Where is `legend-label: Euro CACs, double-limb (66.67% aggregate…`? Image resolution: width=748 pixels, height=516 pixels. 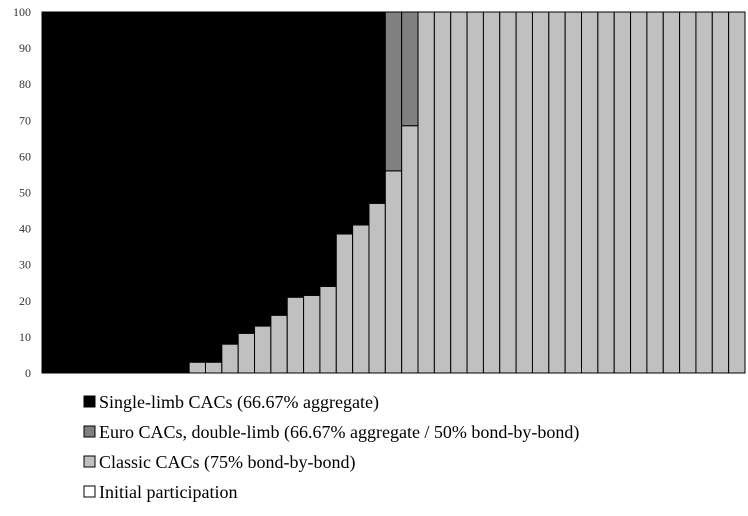
legend-label: Euro CACs, double-limb (66.67% aggregate… is located at coordinates (339, 432).